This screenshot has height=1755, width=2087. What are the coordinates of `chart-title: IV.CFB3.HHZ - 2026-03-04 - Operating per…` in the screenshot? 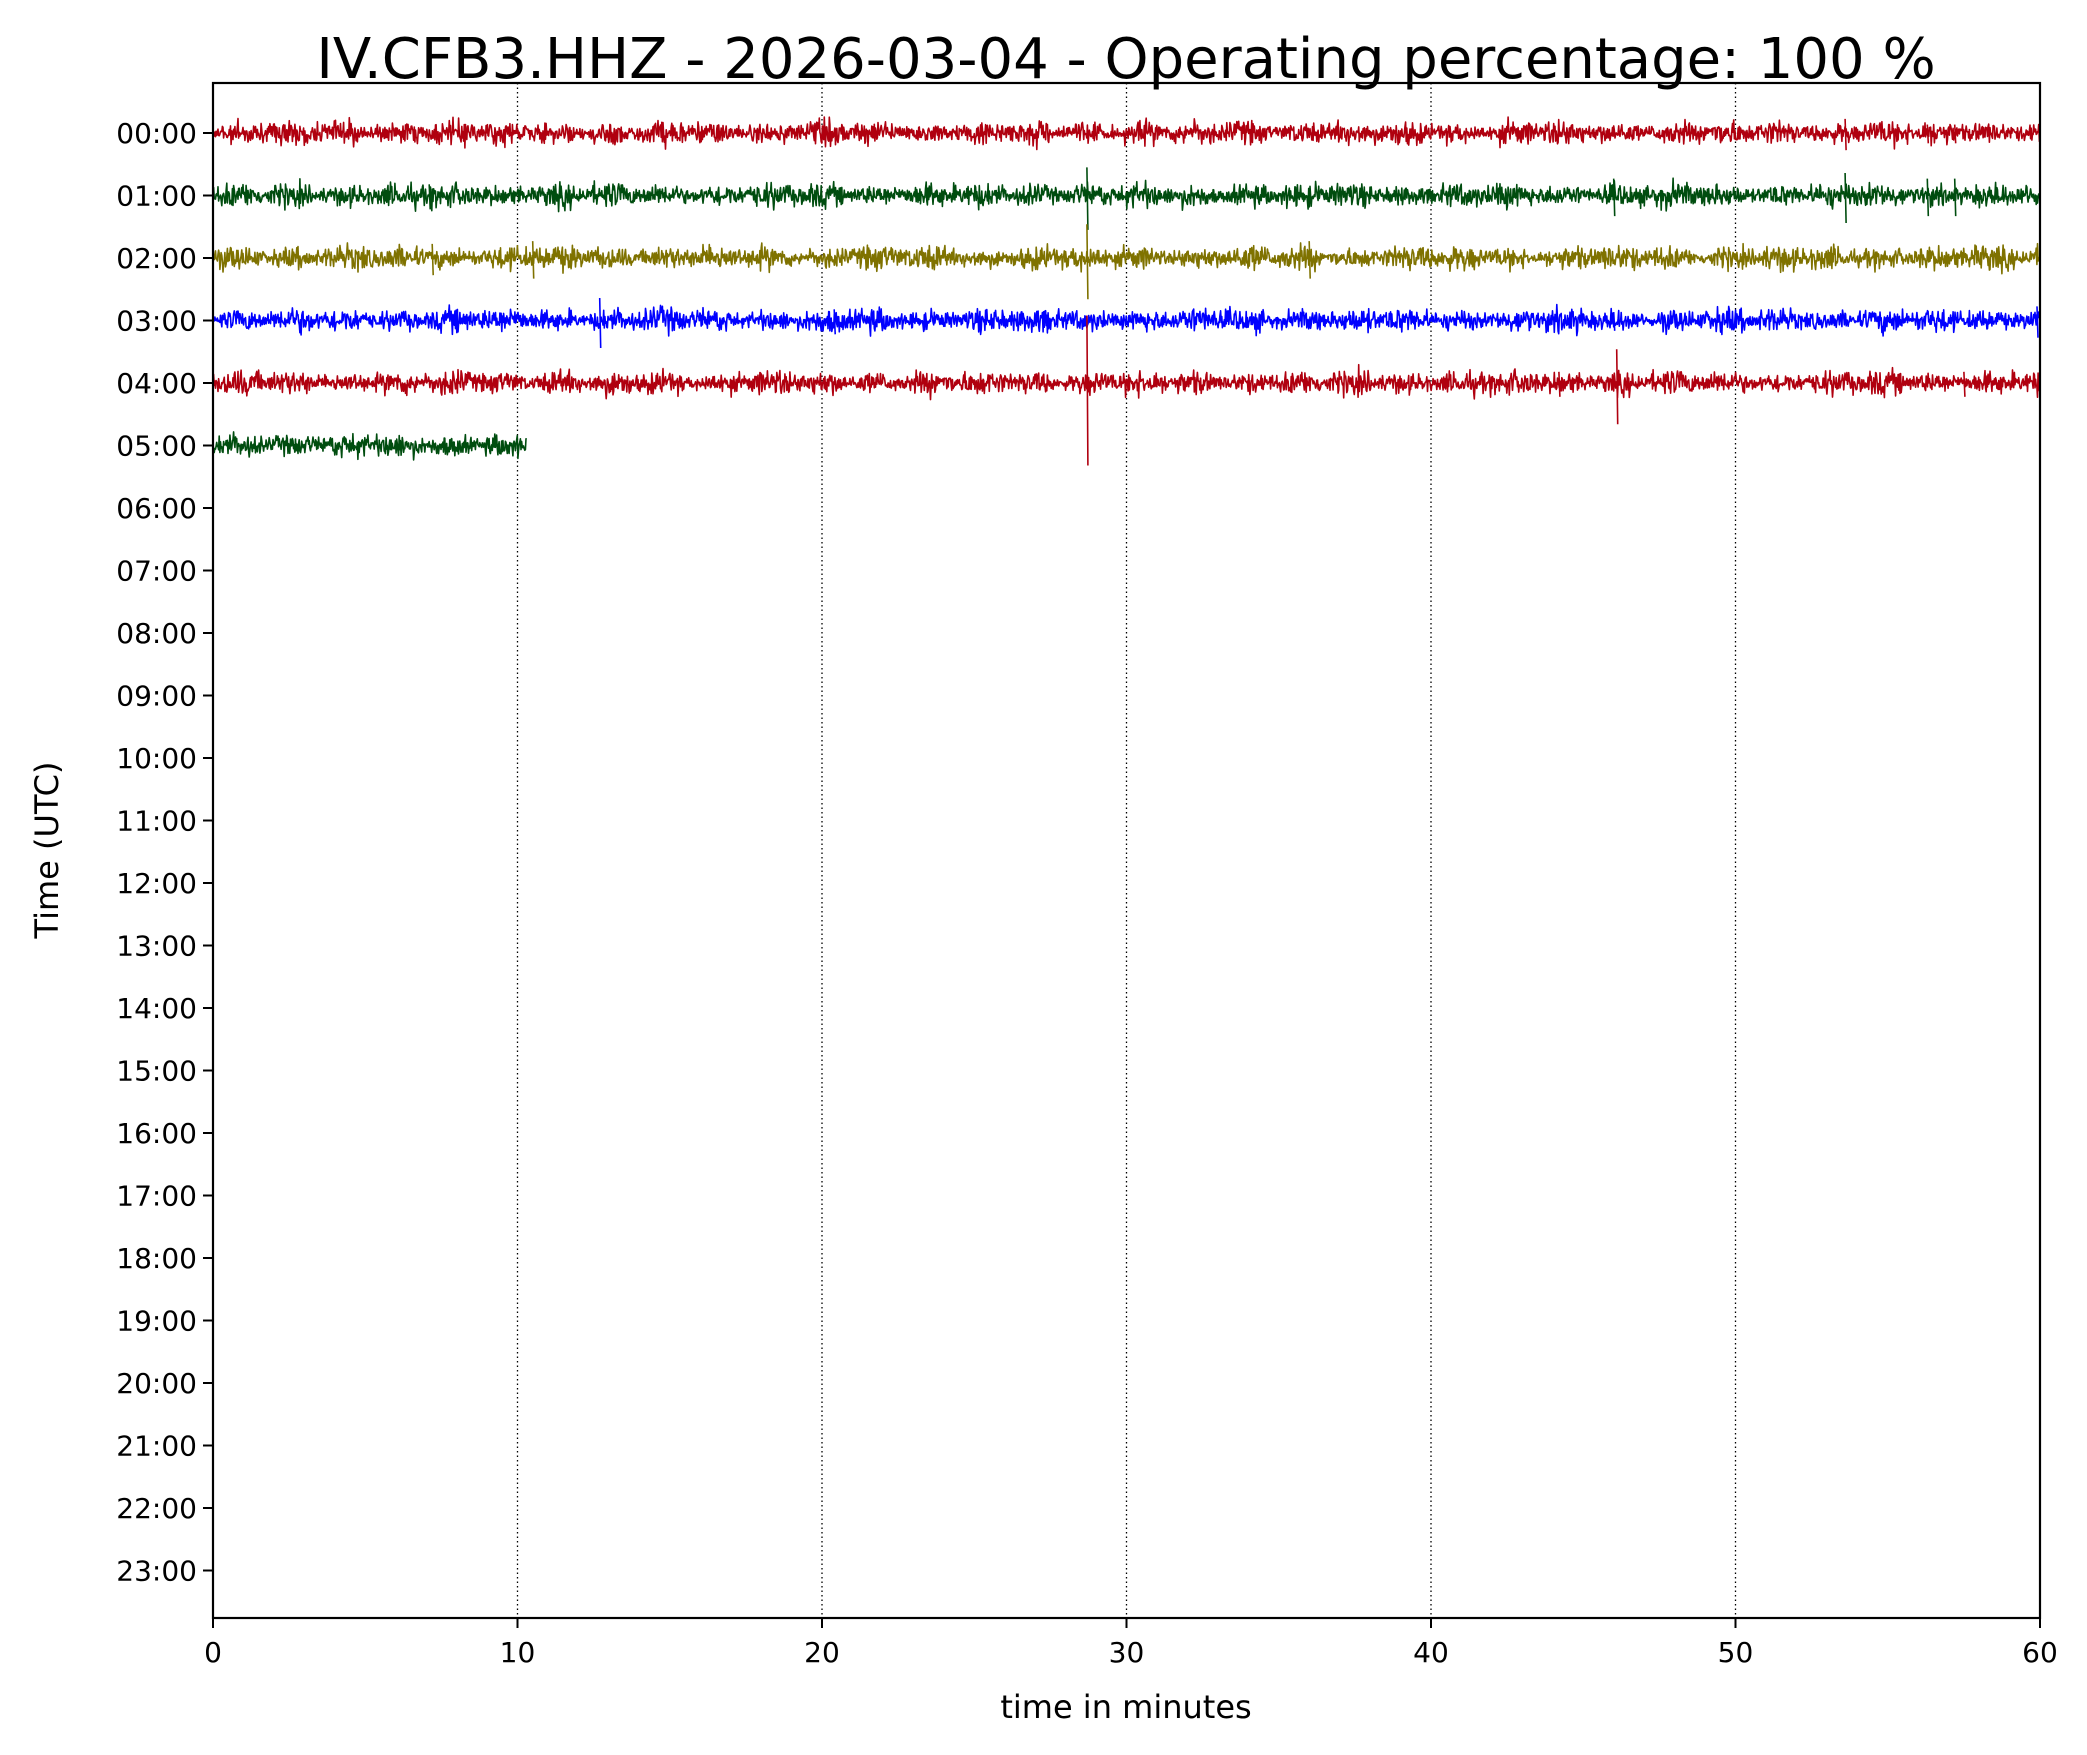 It's located at (1125, 59).